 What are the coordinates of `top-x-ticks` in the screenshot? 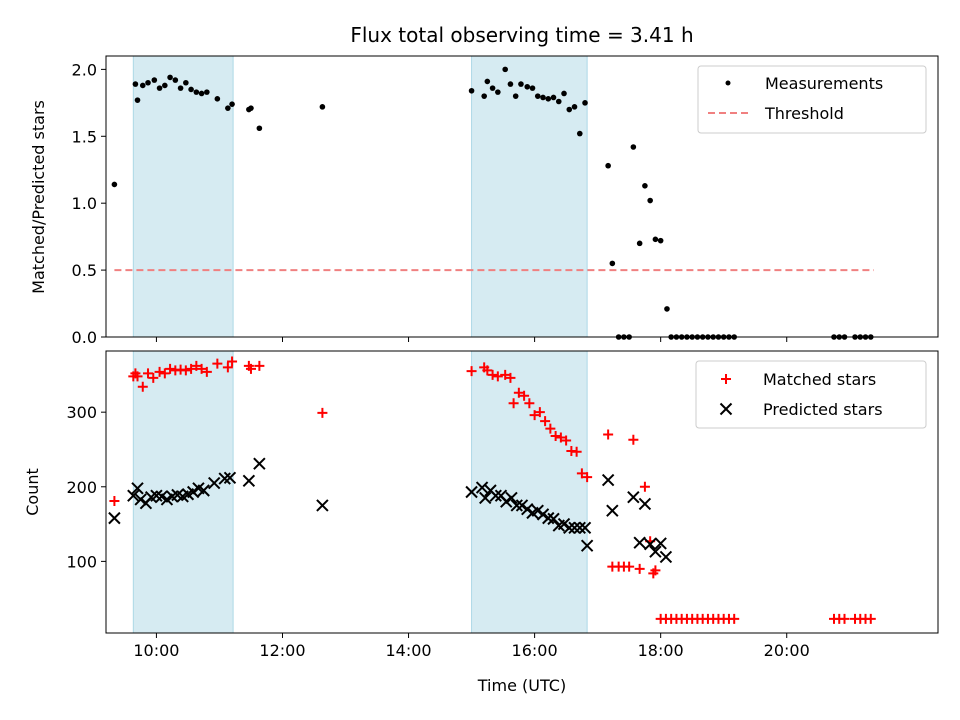 It's located at (471, 339).